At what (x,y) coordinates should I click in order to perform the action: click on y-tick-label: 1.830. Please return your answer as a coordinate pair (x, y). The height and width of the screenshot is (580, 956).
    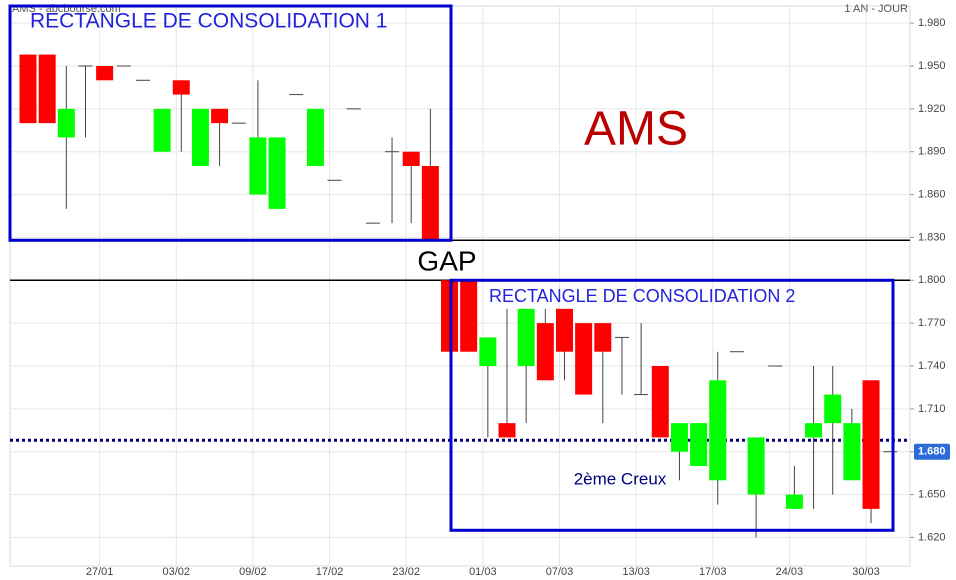
    Looking at the image, I should click on (932, 237).